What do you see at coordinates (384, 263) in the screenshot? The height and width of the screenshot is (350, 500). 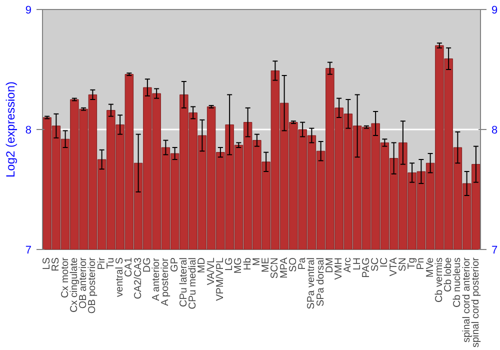 I see `x-tick-label: IC` at bounding box center [384, 263].